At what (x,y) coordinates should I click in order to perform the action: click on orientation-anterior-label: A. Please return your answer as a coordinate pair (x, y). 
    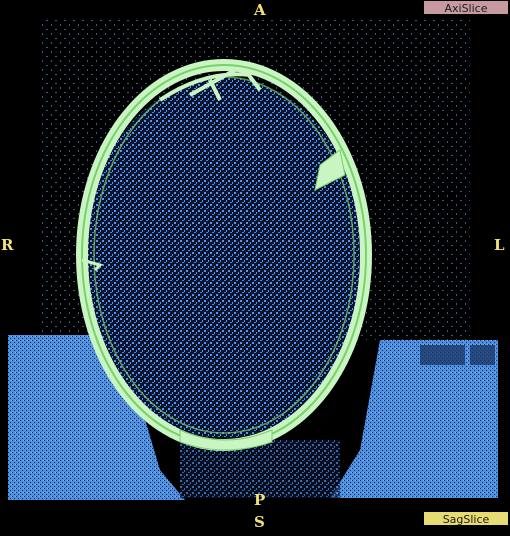
    Looking at the image, I should click on (260, 10).